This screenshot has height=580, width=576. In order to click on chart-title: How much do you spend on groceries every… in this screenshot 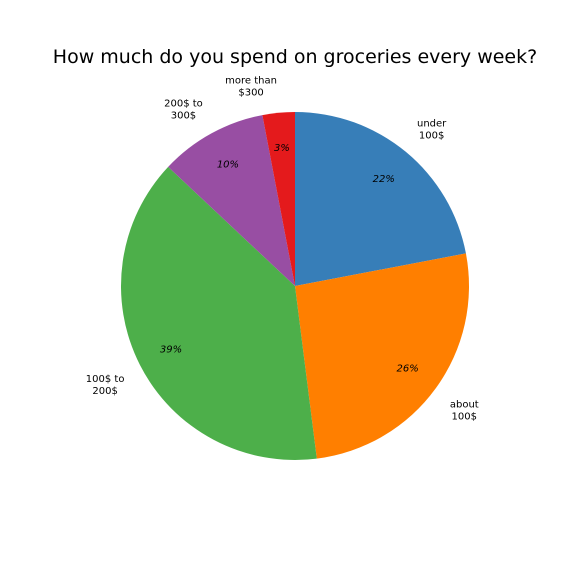, I will do `click(295, 57)`.